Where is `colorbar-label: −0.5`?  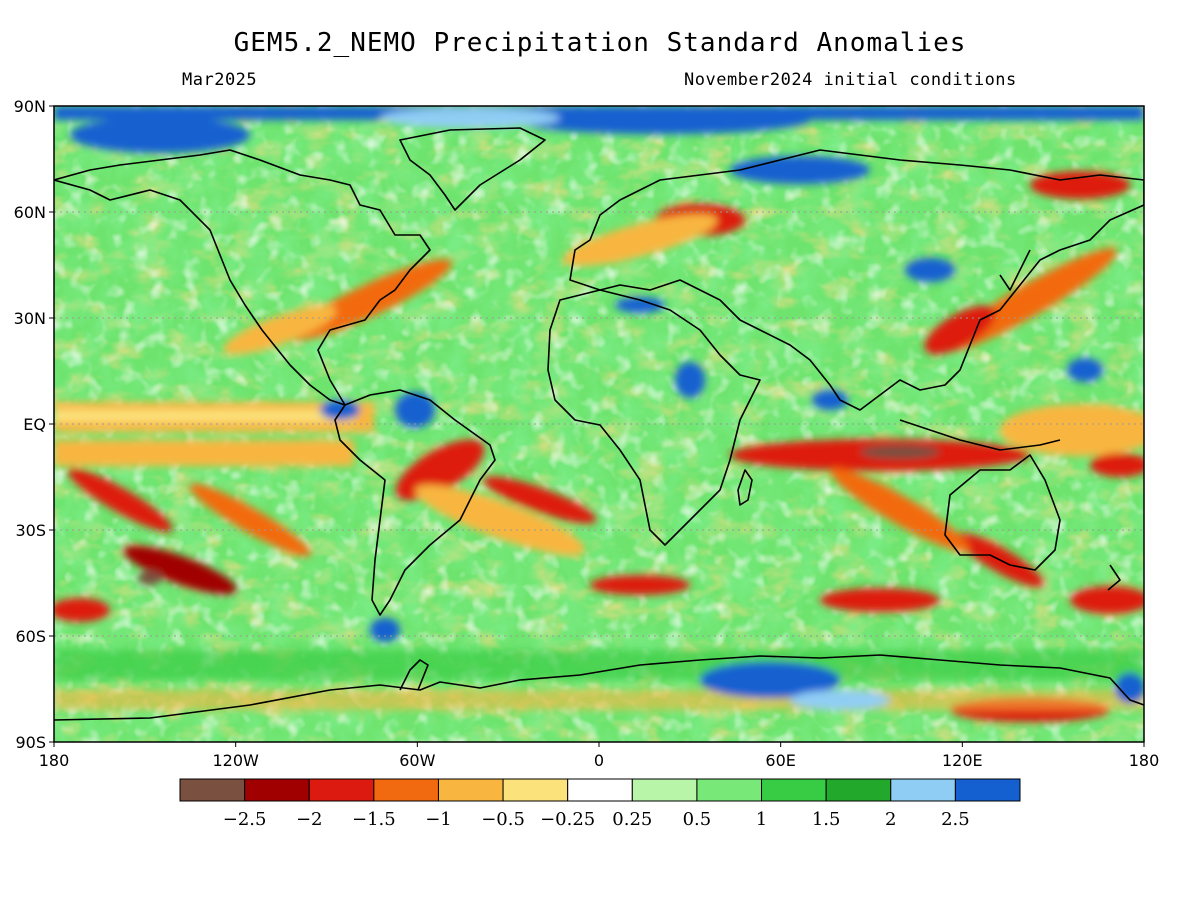
colorbar-label: −0.5 is located at coordinates (503, 819).